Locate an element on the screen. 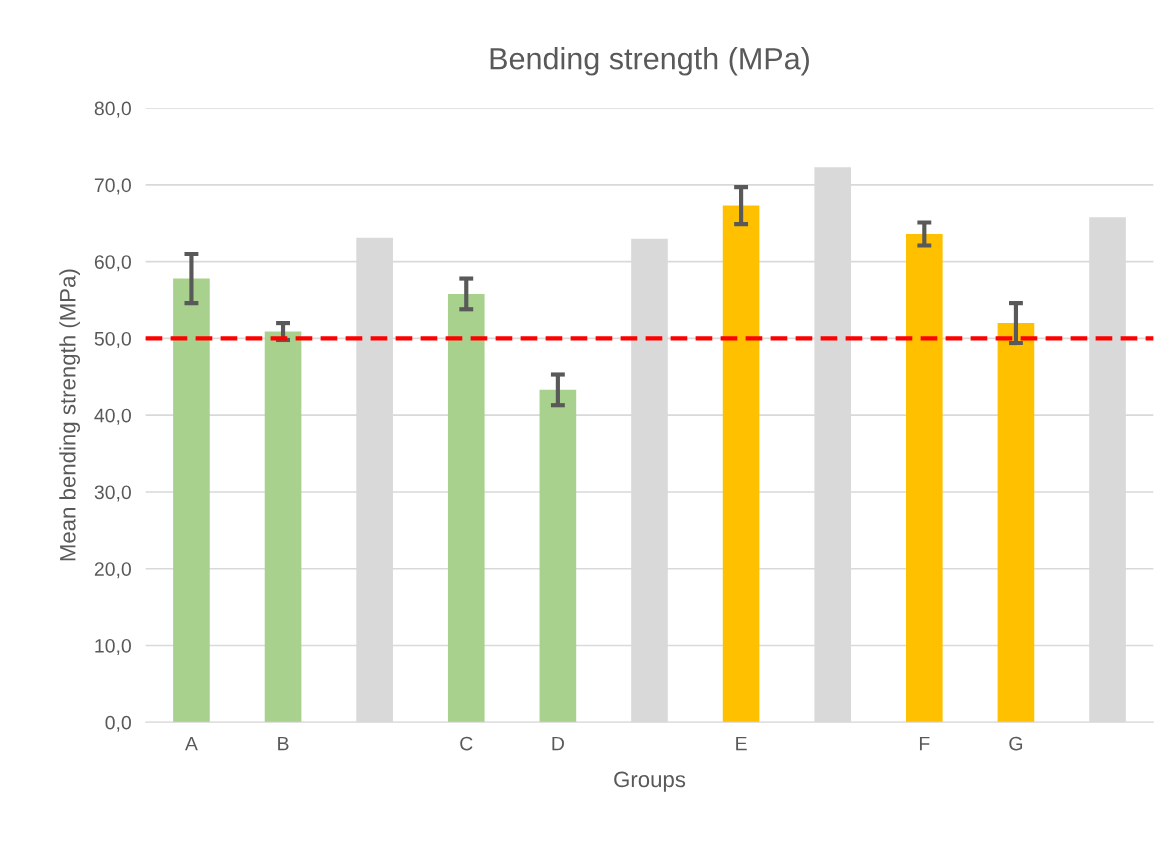 This screenshot has width=1165, height=865. y-tick-label: 50,0 is located at coordinates (112, 339).